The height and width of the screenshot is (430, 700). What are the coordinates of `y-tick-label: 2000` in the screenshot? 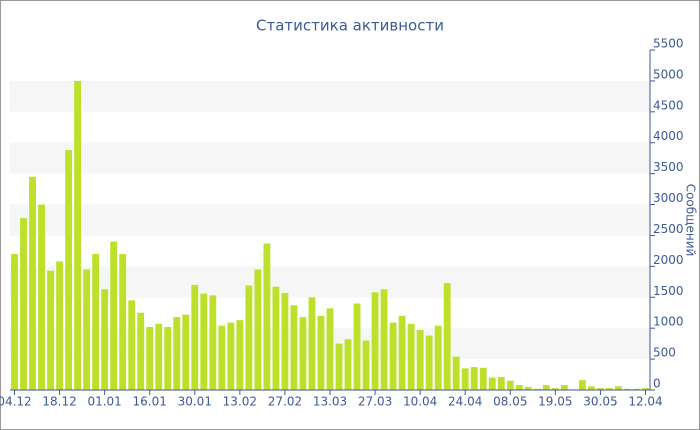 It's located at (668, 260).